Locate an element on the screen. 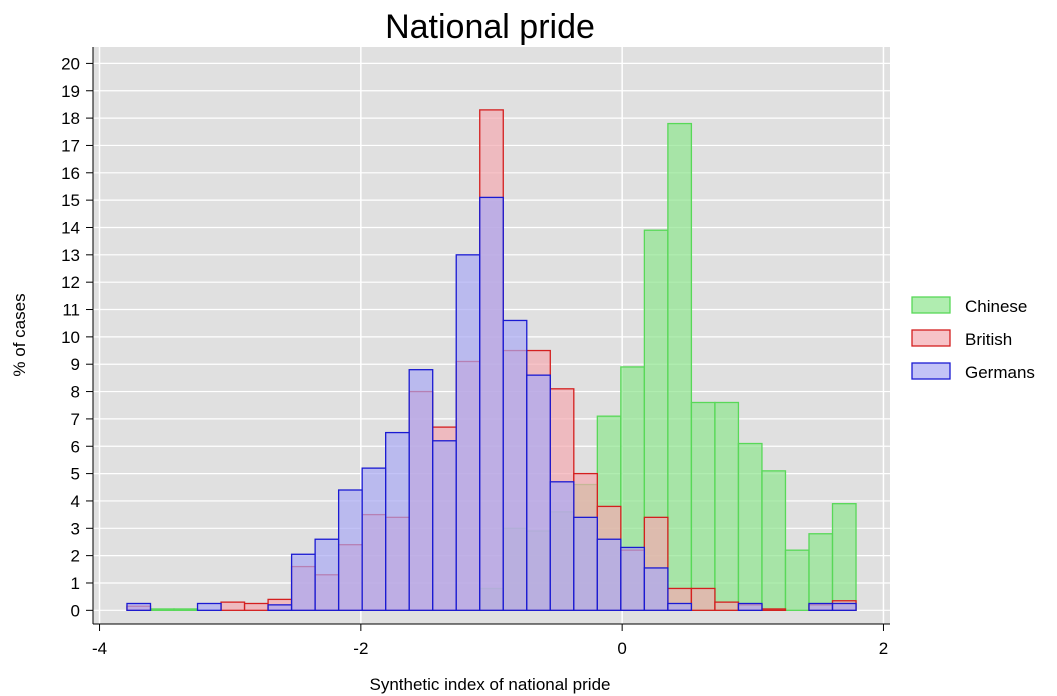 The image size is (1057, 696). y-tick-label: 5 is located at coordinates (75, 474).